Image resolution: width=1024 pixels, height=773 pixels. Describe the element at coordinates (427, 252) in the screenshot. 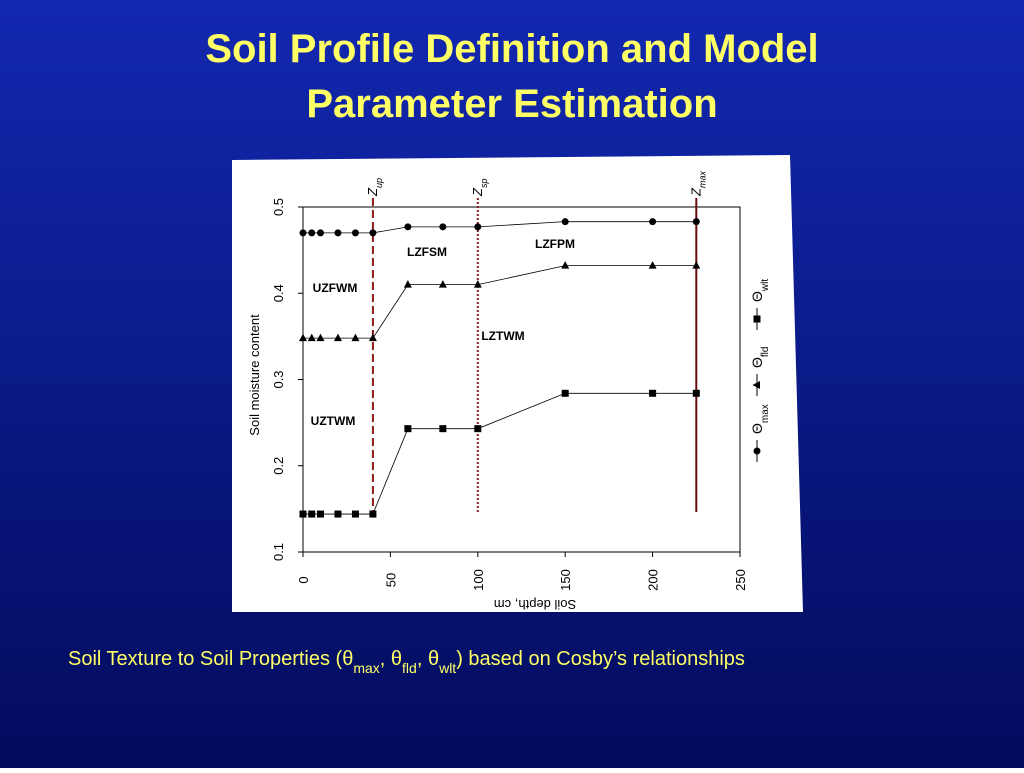

I see `annotation: LZFSM` at that location.